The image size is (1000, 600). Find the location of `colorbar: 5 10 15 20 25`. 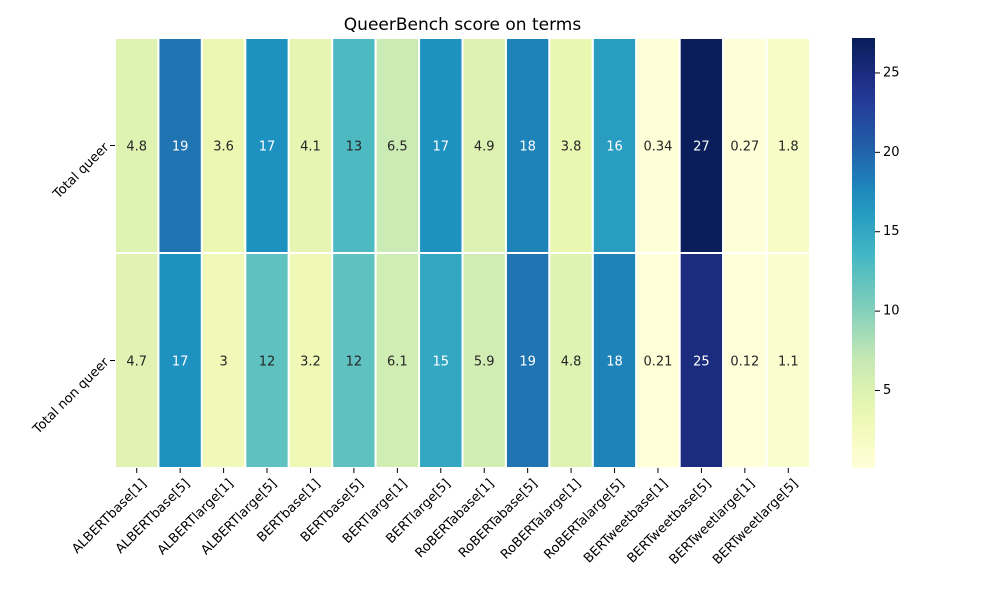

colorbar: 5 10 15 20 25 is located at coordinates (876, 253).